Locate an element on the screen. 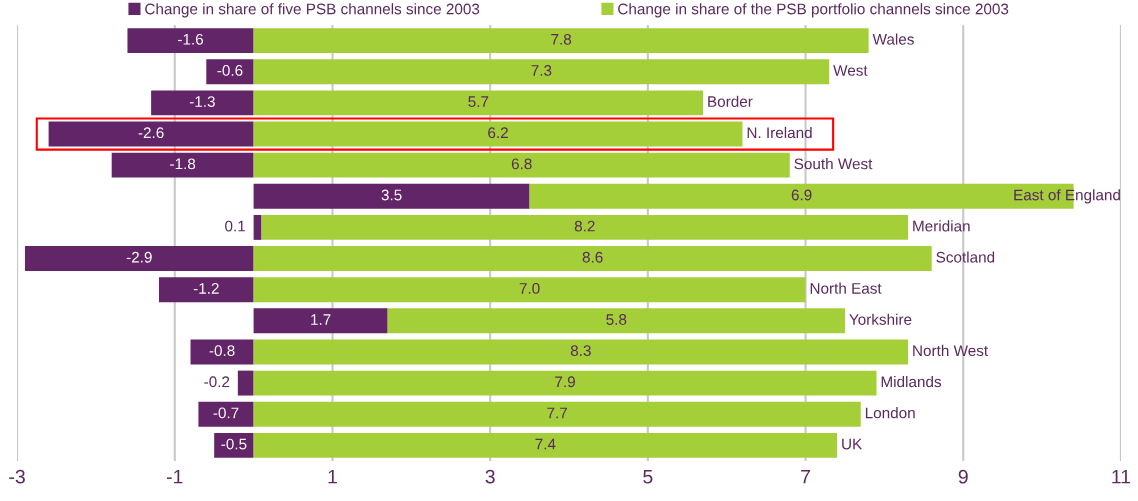 The image size is (1138, 501). y-tick-label: Border is located at coordinates (730, 101).